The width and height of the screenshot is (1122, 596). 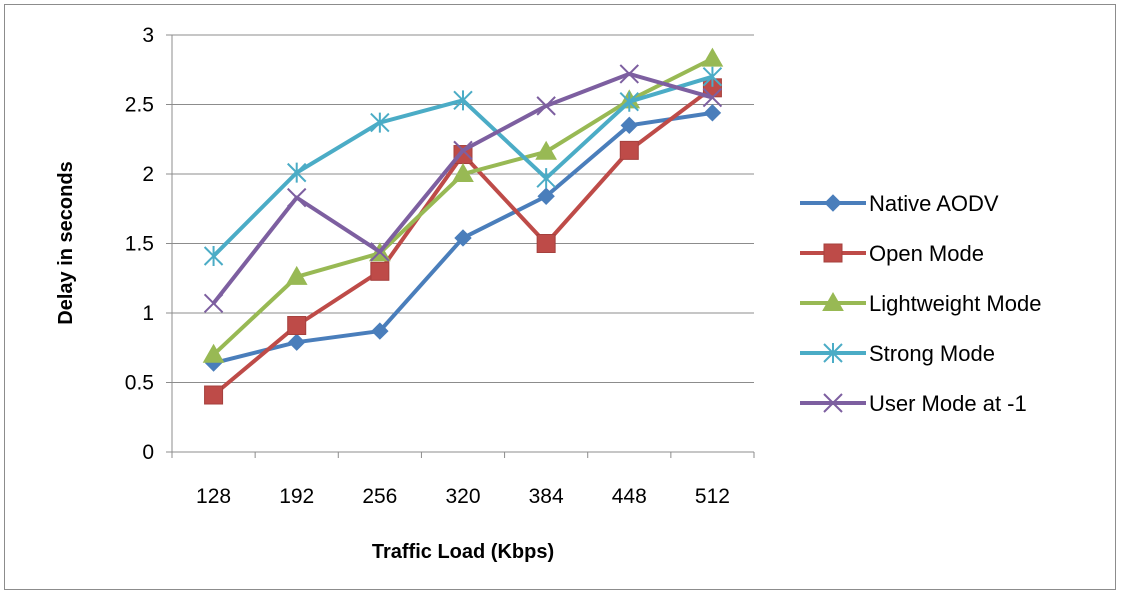 I want to click on legend-item: Strong Mode, so click(x=897, y=353).